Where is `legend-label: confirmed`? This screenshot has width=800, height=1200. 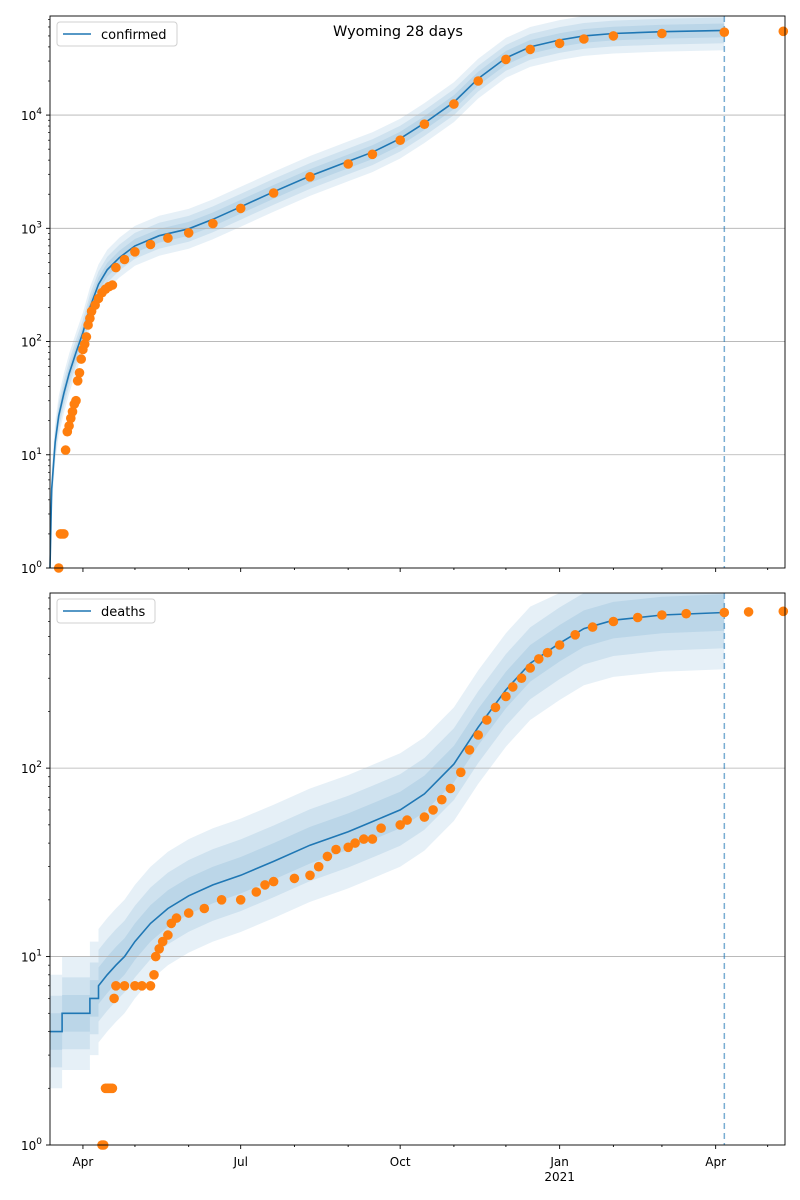 legend-label: confirmed is located at coordinates (134, 35).